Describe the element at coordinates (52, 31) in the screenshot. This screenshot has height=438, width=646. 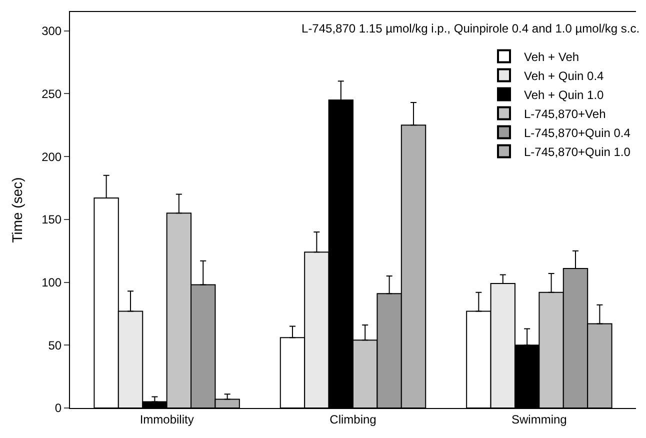
I see `y-tick-label: 300` at that location.